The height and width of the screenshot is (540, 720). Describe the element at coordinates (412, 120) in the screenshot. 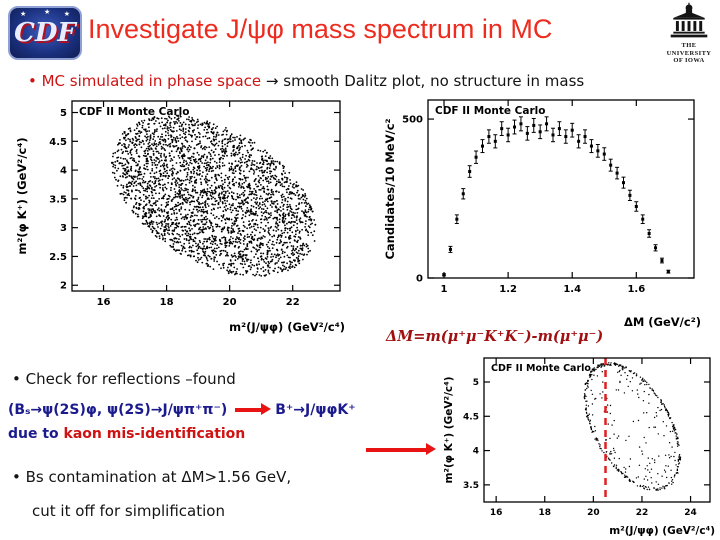

I see `svg-text: 500` at that location.